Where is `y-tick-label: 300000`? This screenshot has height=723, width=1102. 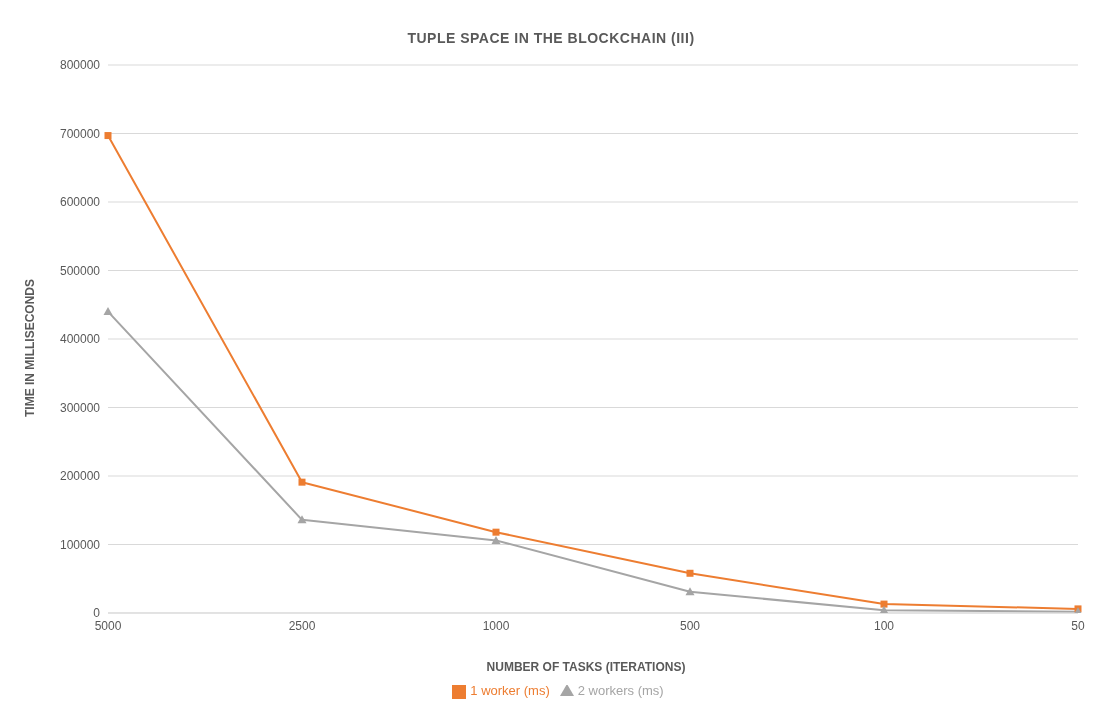 y-tick-label: 300000 is located at coordinates (80, 407).